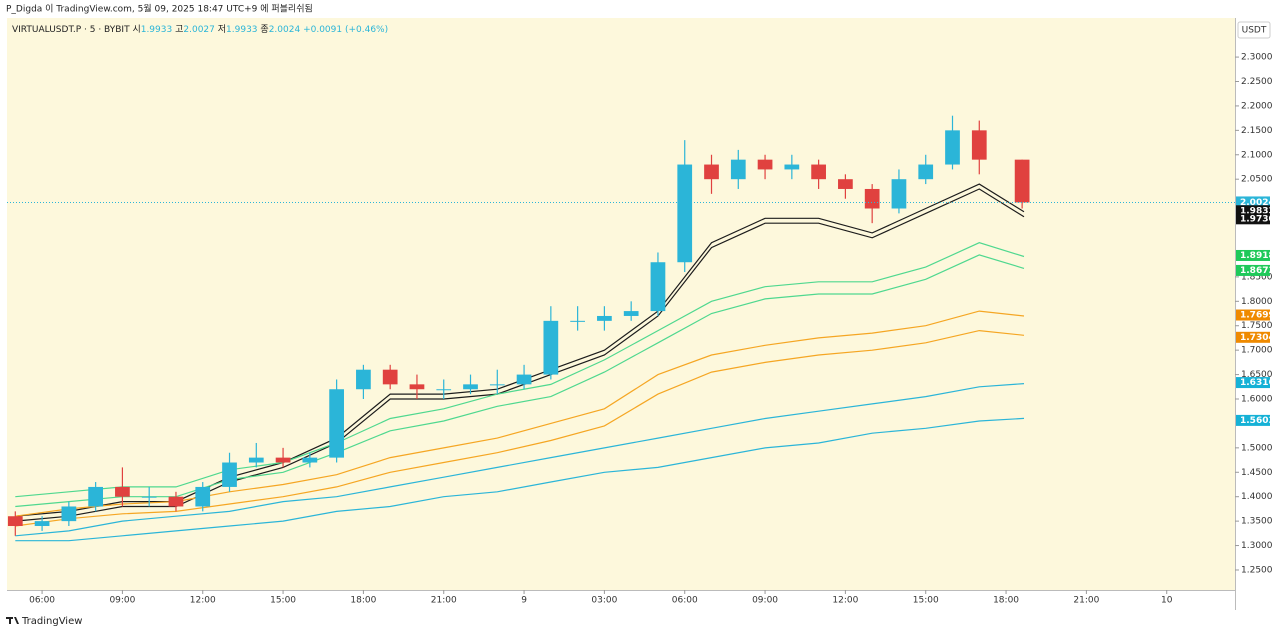 The width and height of the screenshot is (1280, 634). What do you see at coordinates (71, 30) in the screenshot?
I see `symbol: VIRTUALUSDT.P · 5 · BYBIT` at bounding box center [71, 30].